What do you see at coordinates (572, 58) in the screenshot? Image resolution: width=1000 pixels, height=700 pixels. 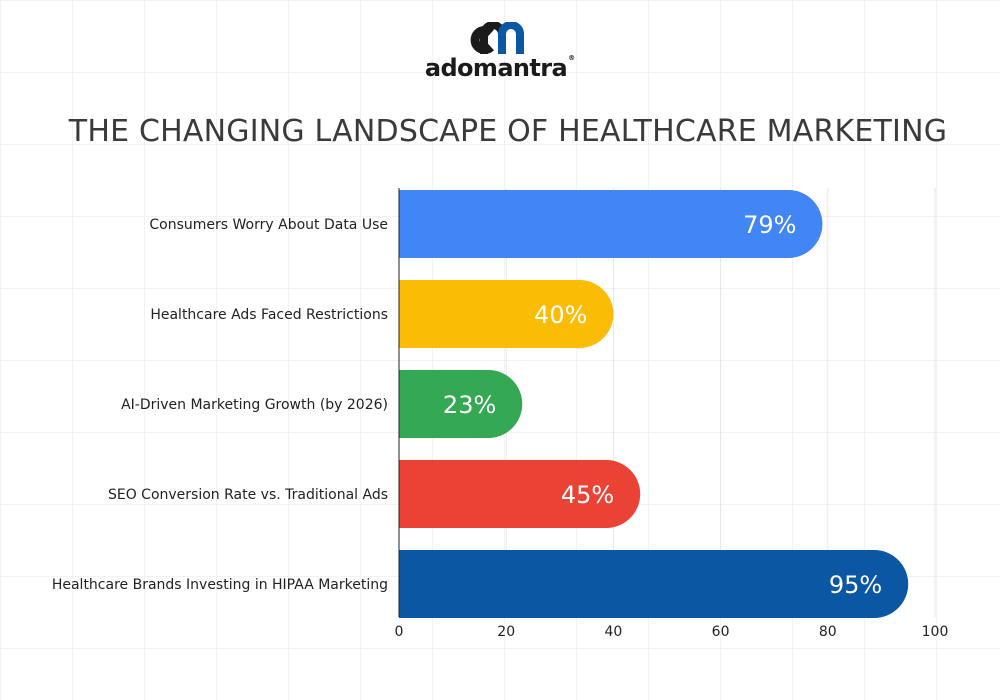 I see `registered-mark: ®` at bounding box center [572, 58].